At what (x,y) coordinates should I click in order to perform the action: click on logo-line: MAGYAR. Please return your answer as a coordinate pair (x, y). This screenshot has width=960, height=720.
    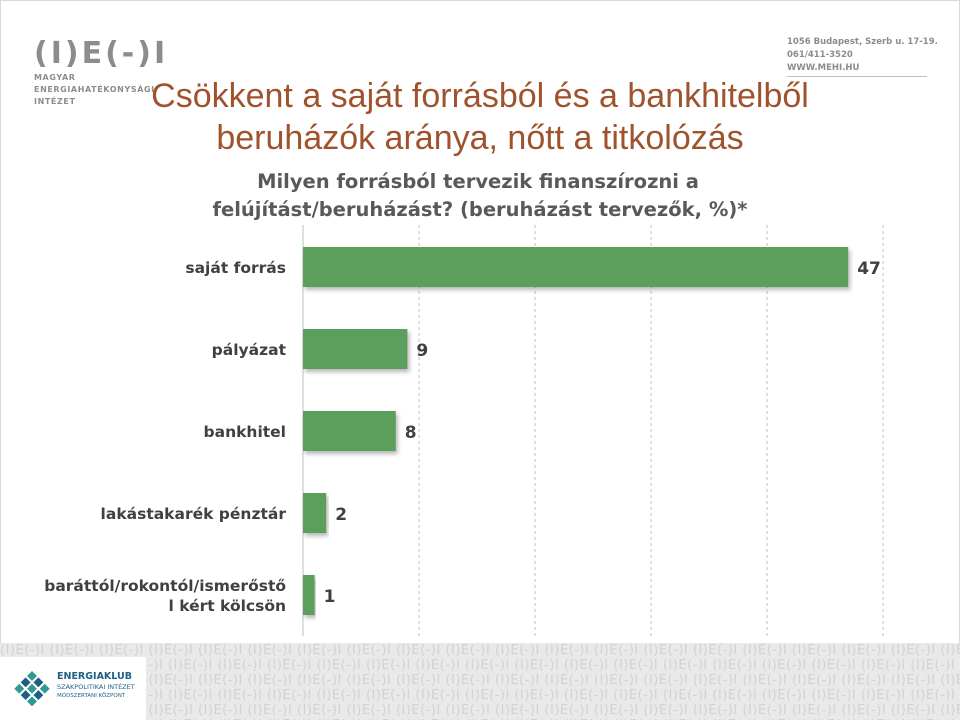
    Looking at the image, I should click on (55, 77).